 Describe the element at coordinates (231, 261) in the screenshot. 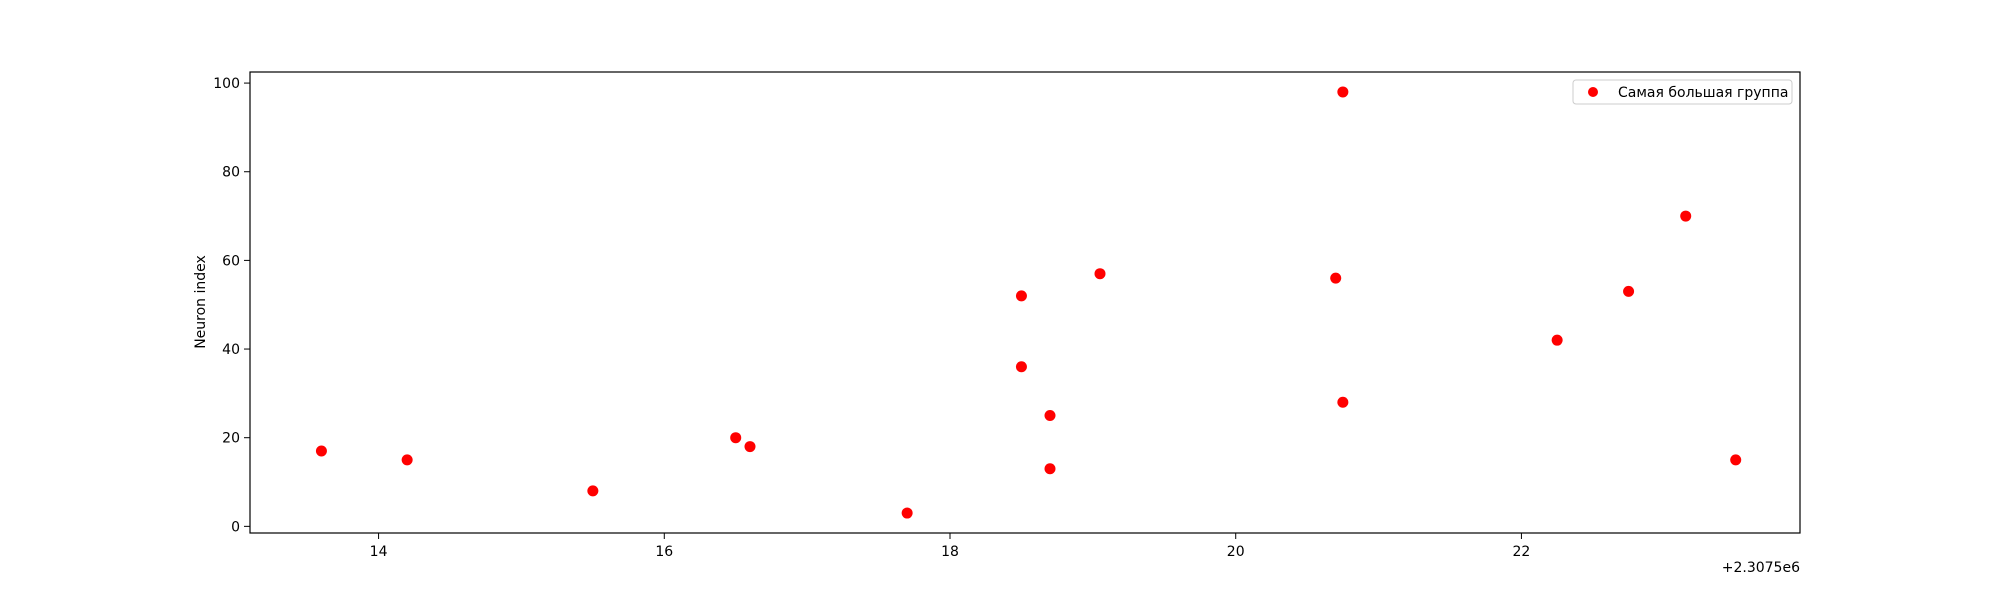

I see `y-tick-label: 60` at that location.